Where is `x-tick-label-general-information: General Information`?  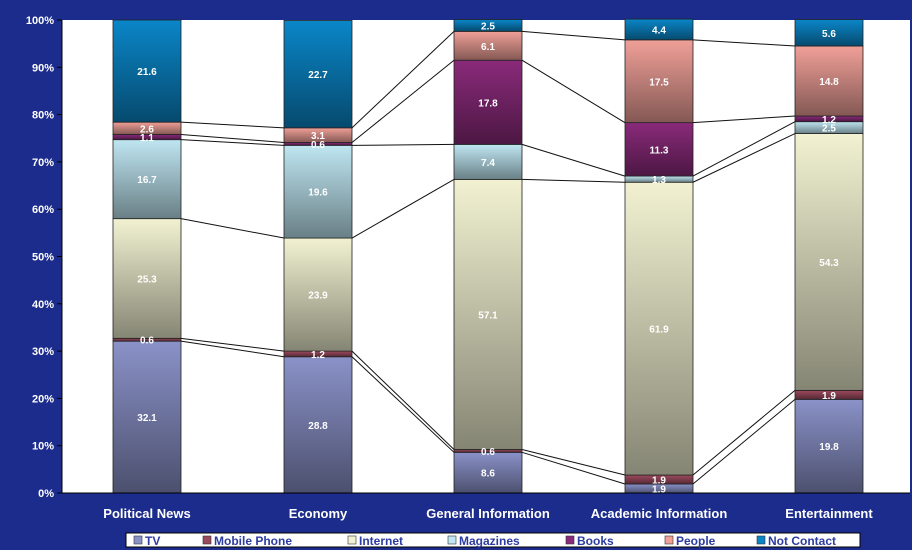 x-tick-label-general-information: General Information is located at coordinates (488, 513).